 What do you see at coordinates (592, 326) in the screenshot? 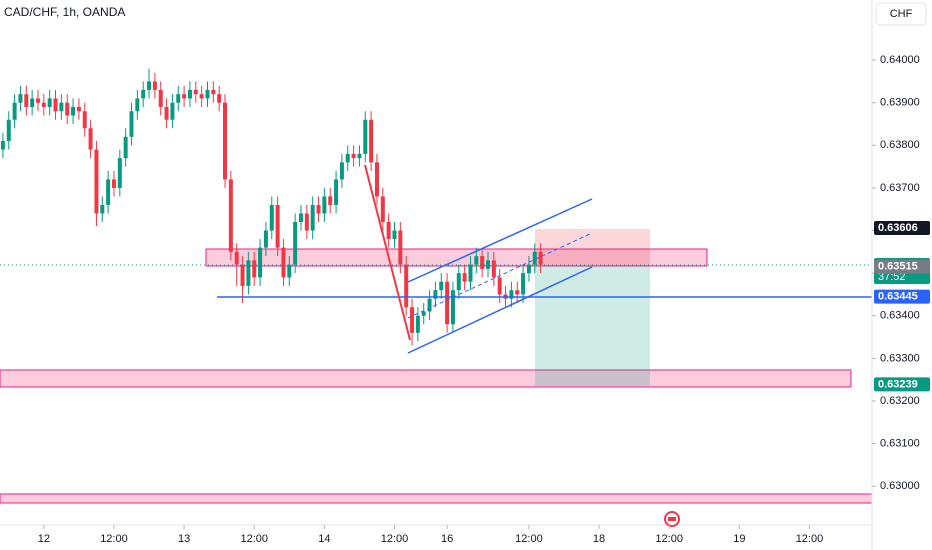
I see `target-area` at bounding box center [592, 326].